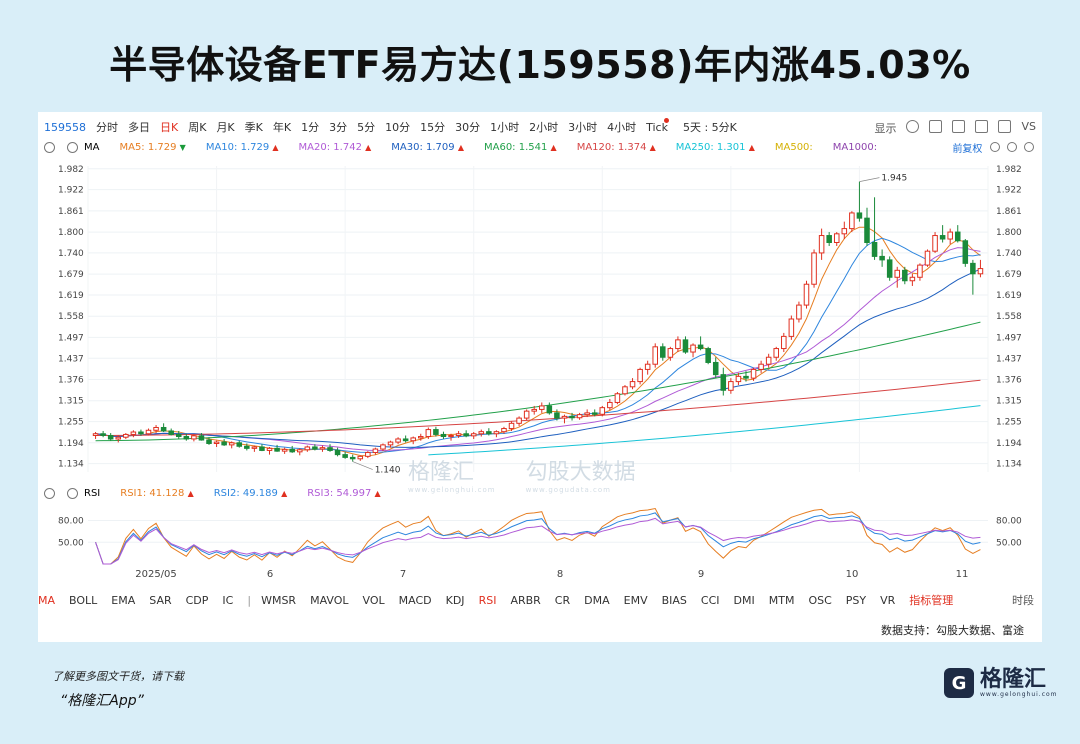  I want to click on display-button: 显示, so click(885, 128).